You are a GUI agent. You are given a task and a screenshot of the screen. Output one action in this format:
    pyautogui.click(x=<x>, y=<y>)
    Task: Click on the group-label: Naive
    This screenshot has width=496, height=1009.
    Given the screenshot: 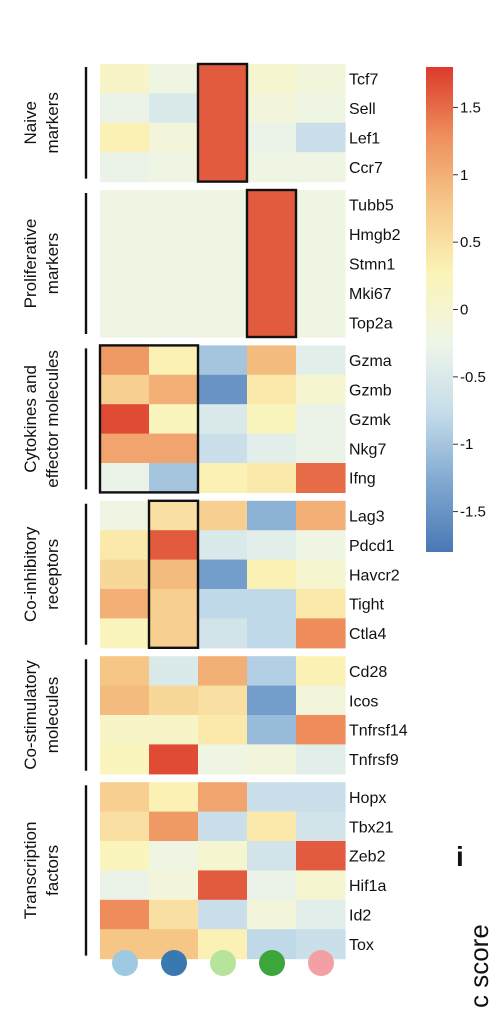 What is the action you would take?
    pyautogui.click(x=30, y=122)
    